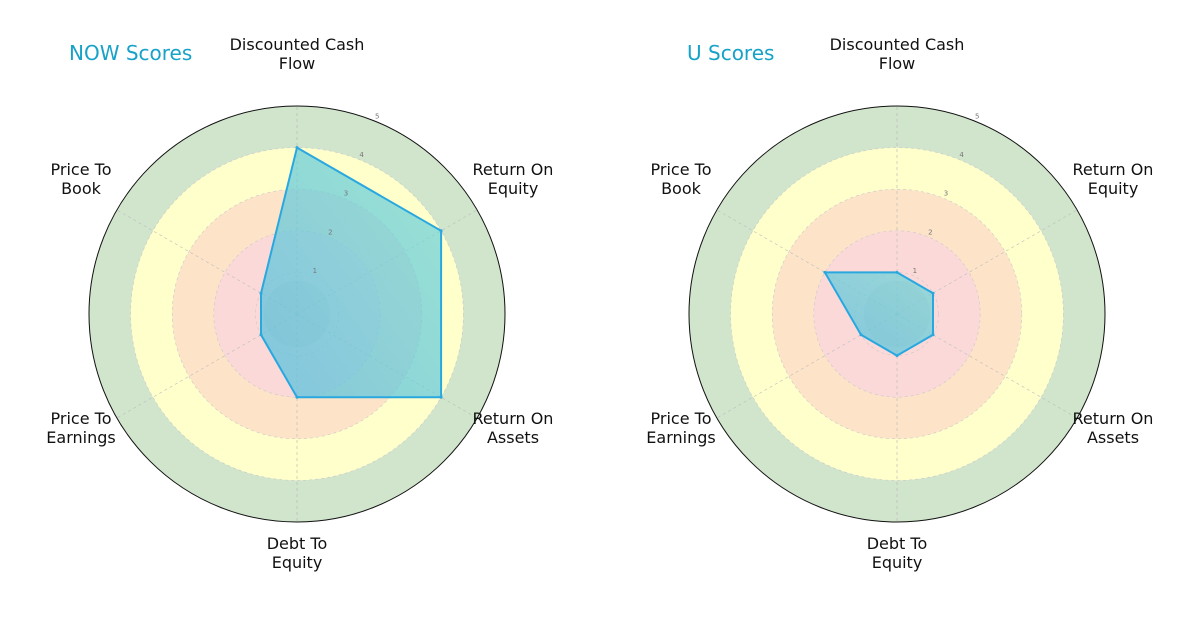 Image resolution: width=1200 pixels, height=629 pixels. What do you see at coordinates (730, 53) in the screenshot?
I see `chart-title: U Scores` at bounding box center [730, 53].